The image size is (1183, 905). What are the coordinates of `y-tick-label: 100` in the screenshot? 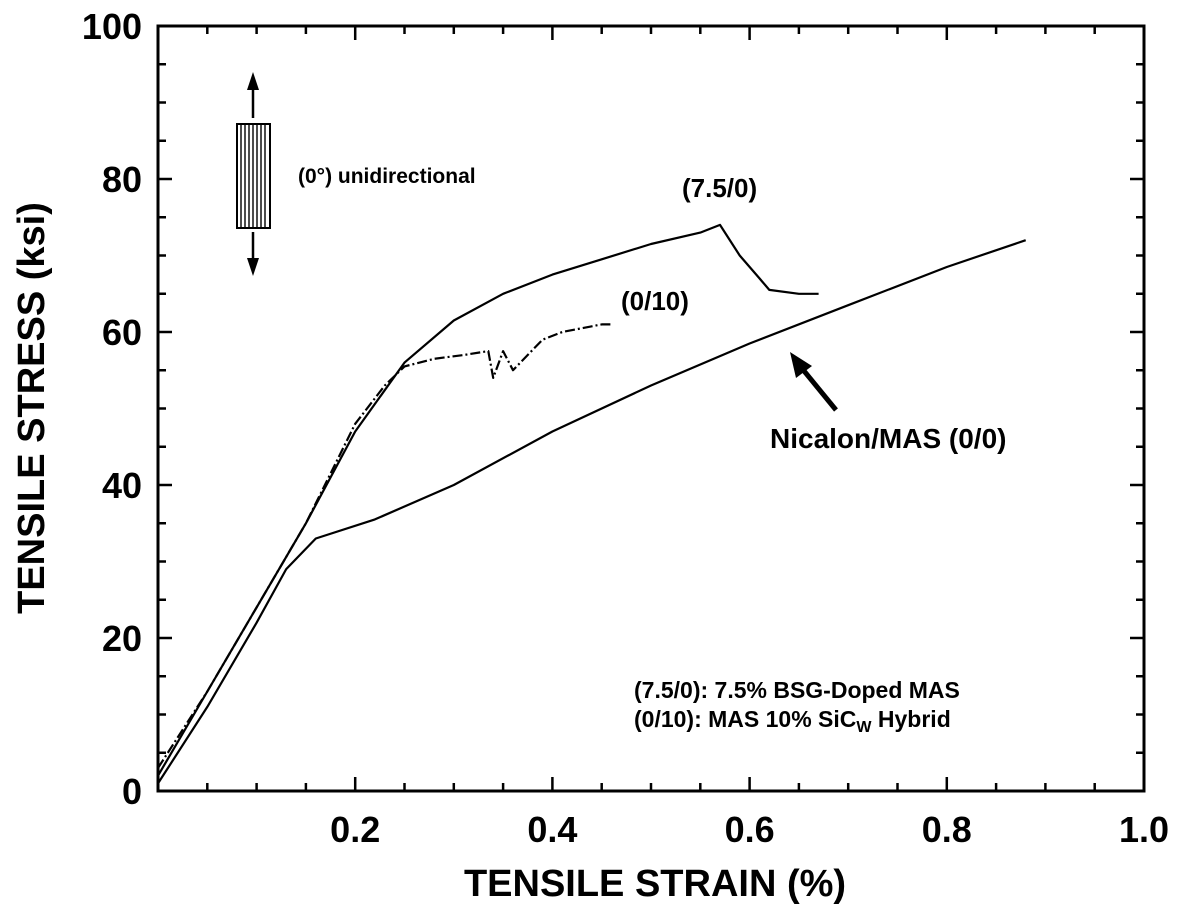 It's located at (112, 26).